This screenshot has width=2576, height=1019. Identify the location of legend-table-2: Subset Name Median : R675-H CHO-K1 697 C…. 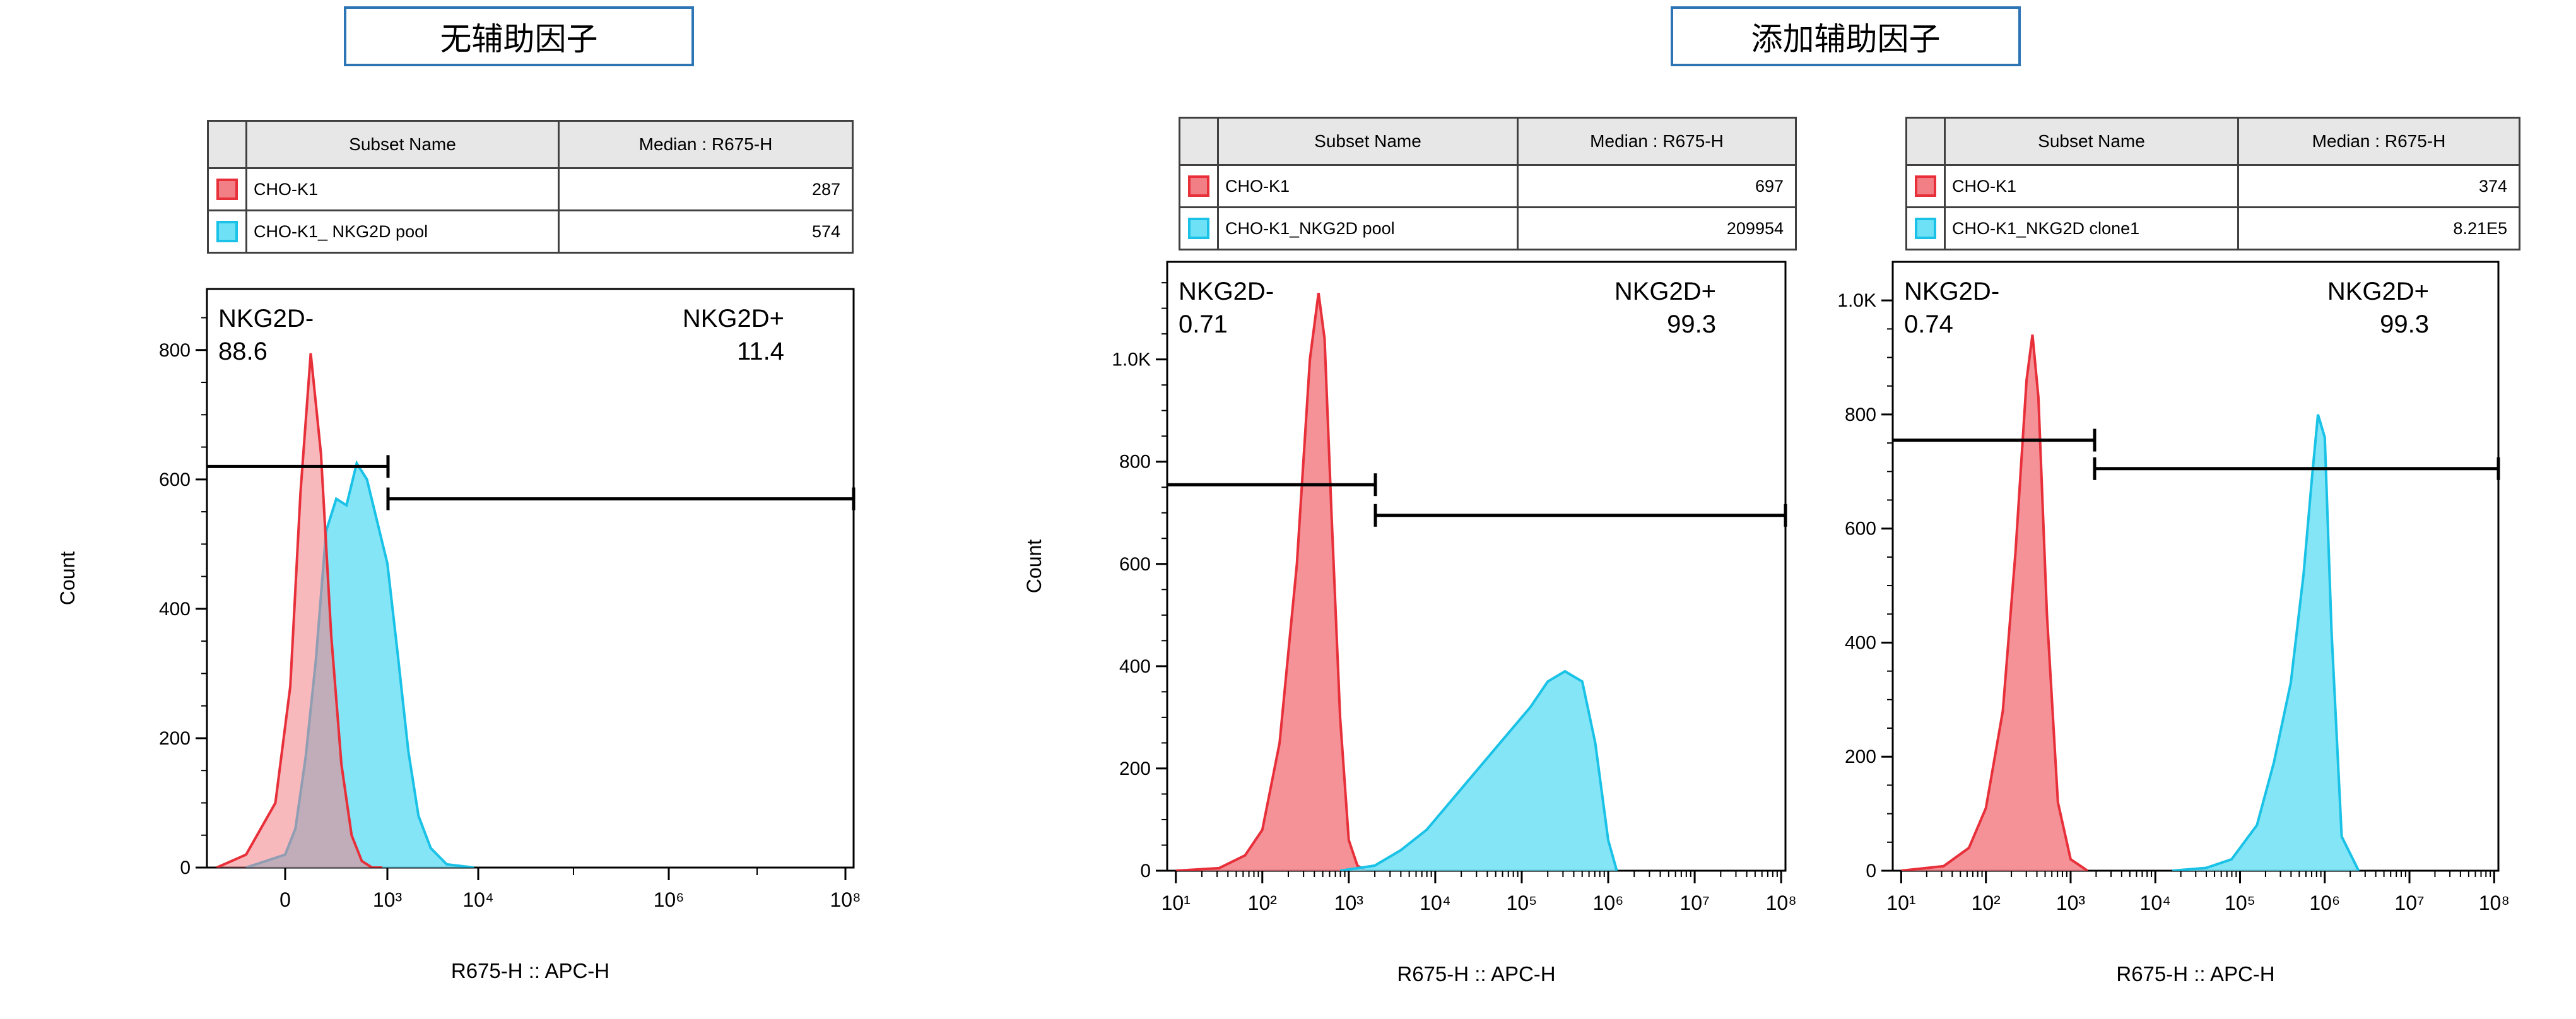
(1488, 183).